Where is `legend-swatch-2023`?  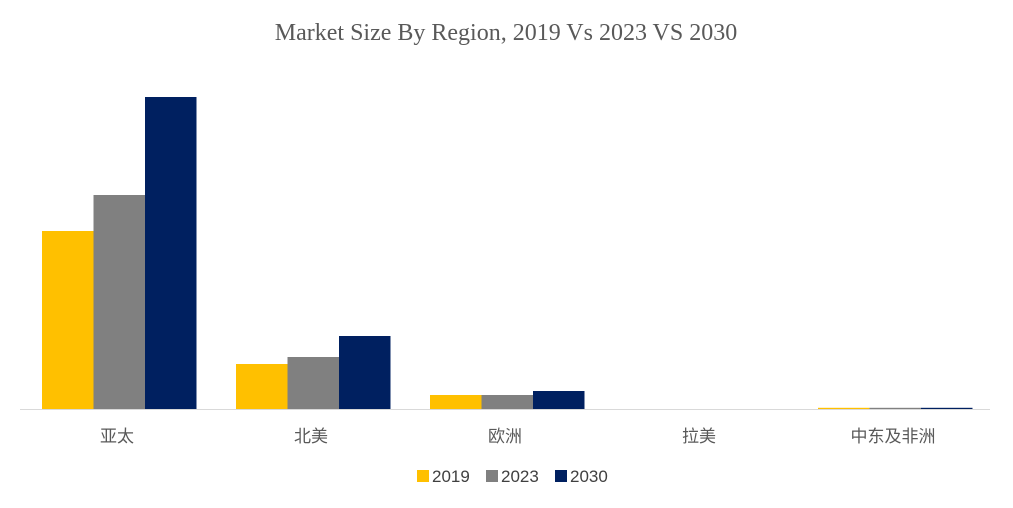
legend-swatch-2023 is located at coordinates (492, 476).